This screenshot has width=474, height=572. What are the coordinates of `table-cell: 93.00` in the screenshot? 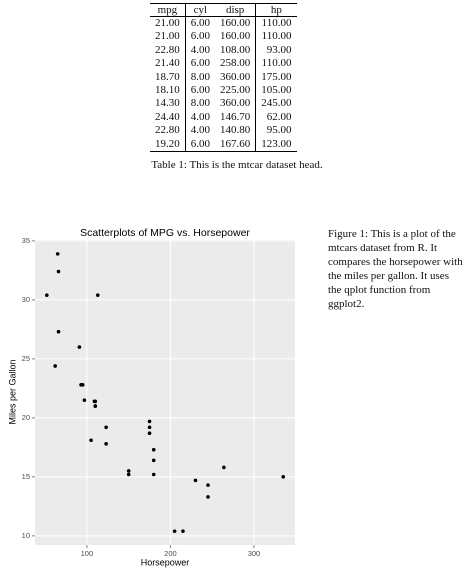 It's located at (279, 49).